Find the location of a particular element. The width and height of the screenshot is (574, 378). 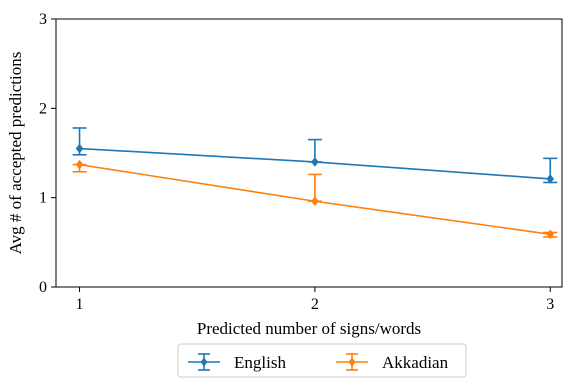

y-tick-label: 1 is located at coordinates (43, 198).